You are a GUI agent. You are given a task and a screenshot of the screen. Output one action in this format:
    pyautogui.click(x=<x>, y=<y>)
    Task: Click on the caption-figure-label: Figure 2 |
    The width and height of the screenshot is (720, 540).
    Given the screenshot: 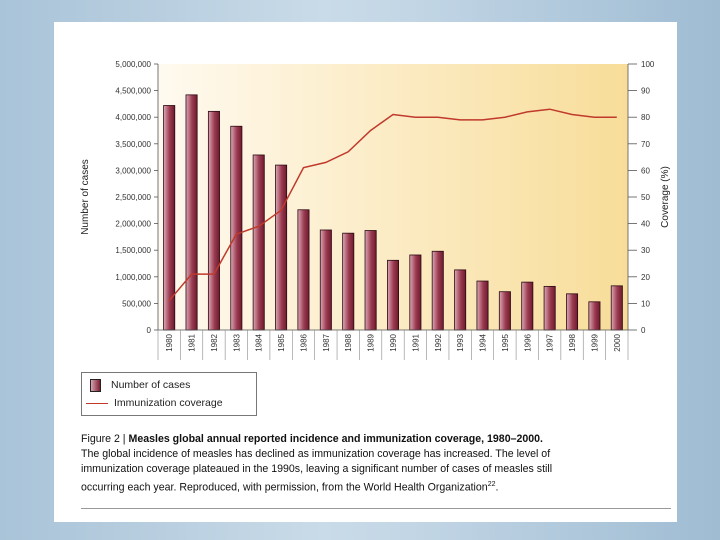 What is the action you would take?
    pyautogui.click(x=103, y=439)
    